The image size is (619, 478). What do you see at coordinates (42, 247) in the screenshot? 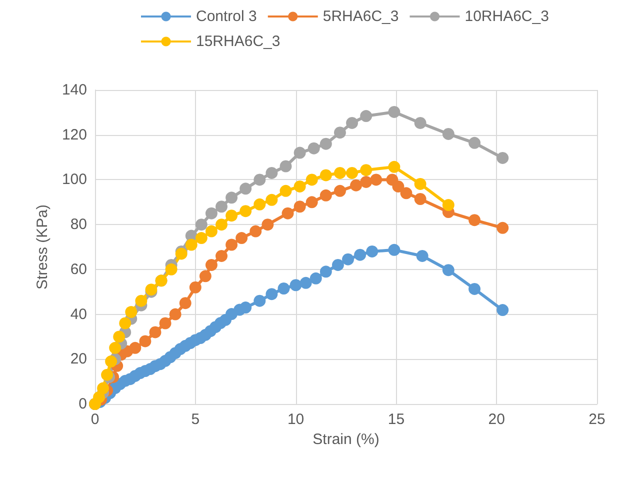
I see `y-axis-title: Stress (KPa)` at bounding box center [42, 247].